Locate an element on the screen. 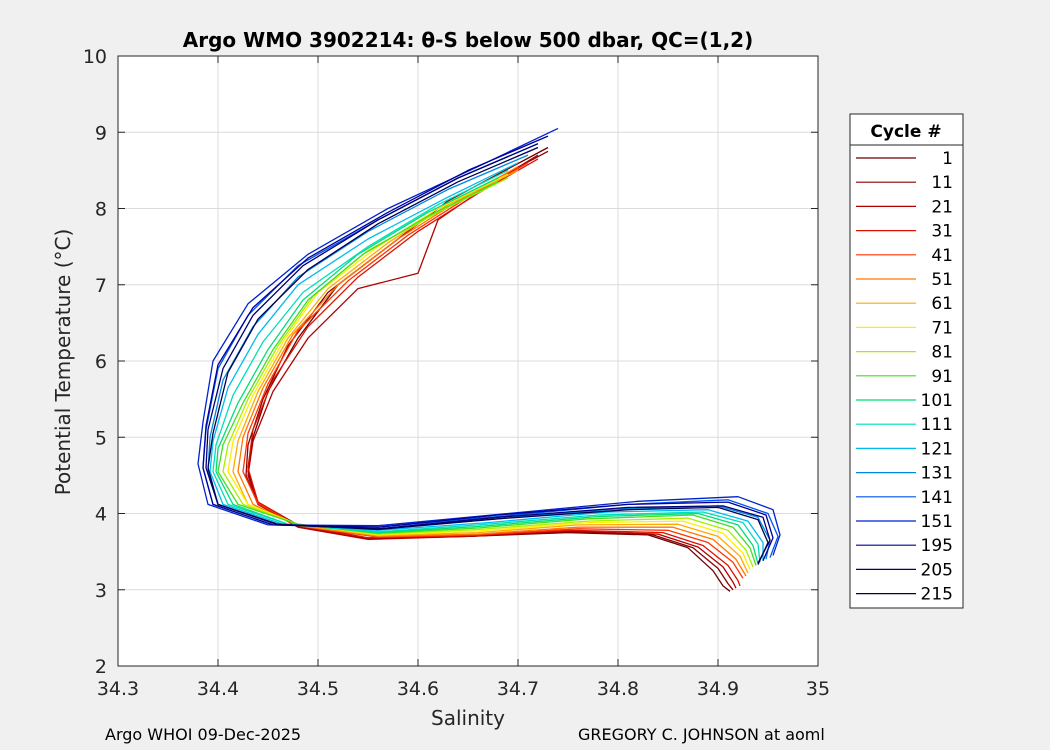  x-tick-label: 34.6 is located at coordinates (418, 689).